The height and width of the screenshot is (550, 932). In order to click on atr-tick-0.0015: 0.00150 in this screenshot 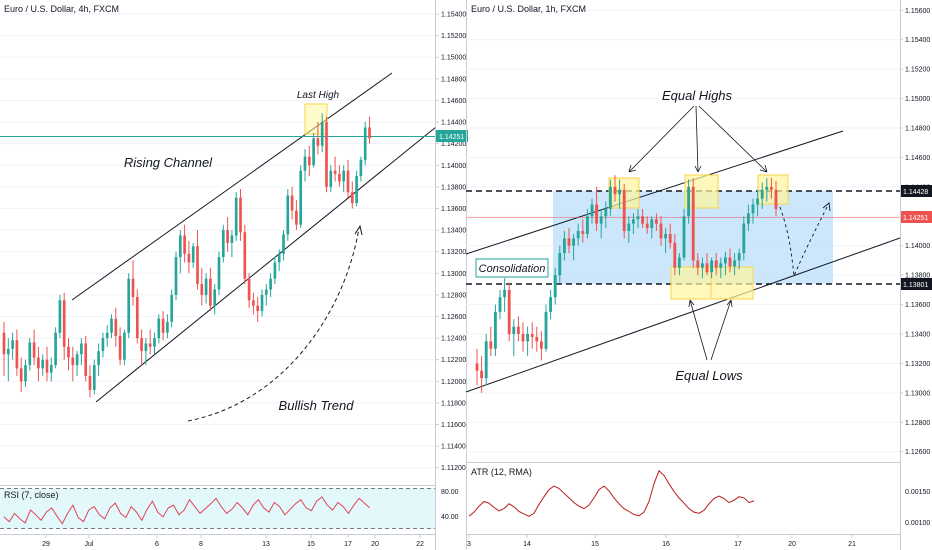, I will do `click(917, 492)`.